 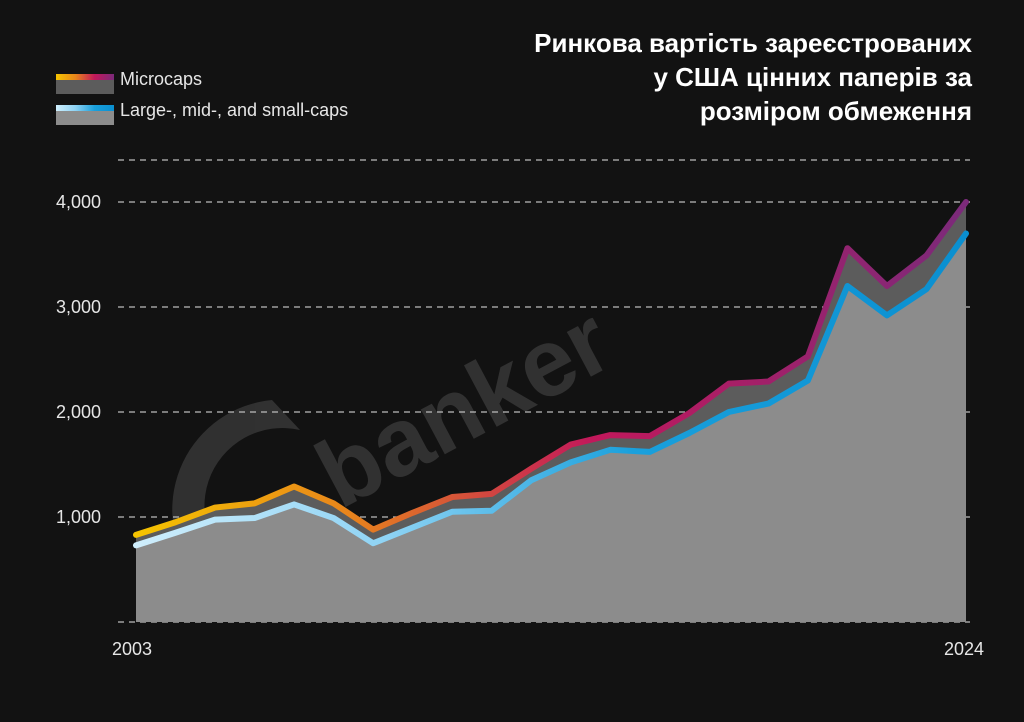 I want to click on legend-item-large-mid-small-caps: Large-, mid-, and small-caps, so click(x=202, y=114).